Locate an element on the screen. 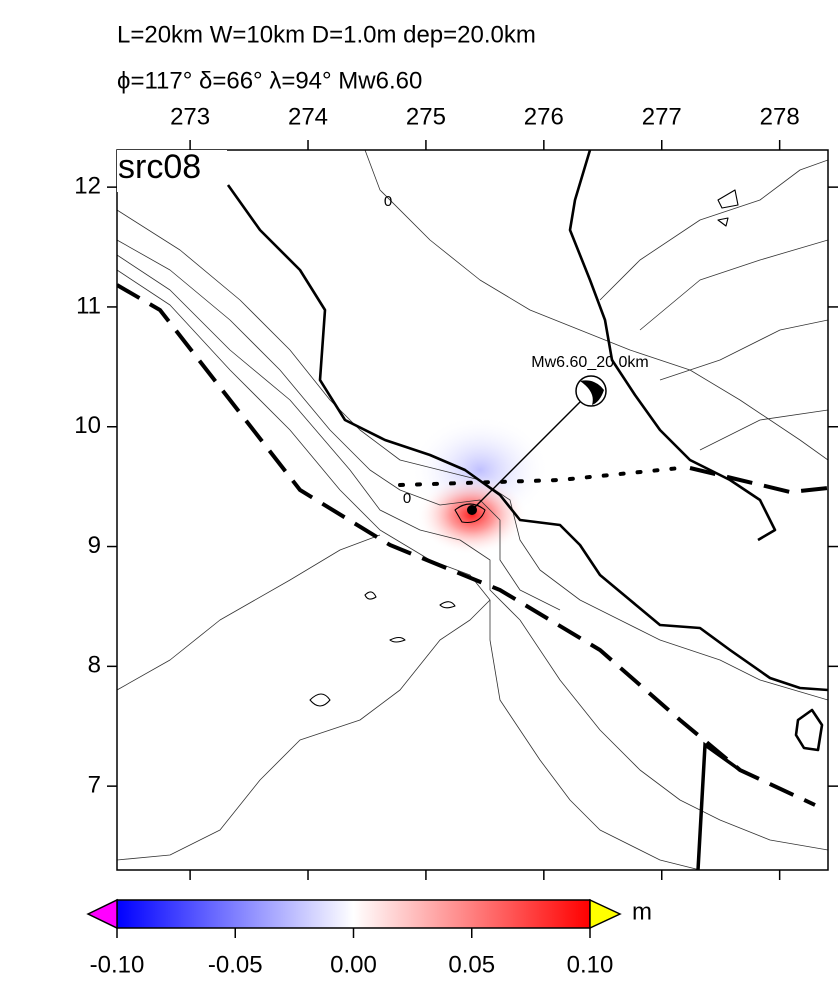 This screenshot has width=840, height=988. colorbar-tick-label: -0.10 is located at coordinates (117, 964).